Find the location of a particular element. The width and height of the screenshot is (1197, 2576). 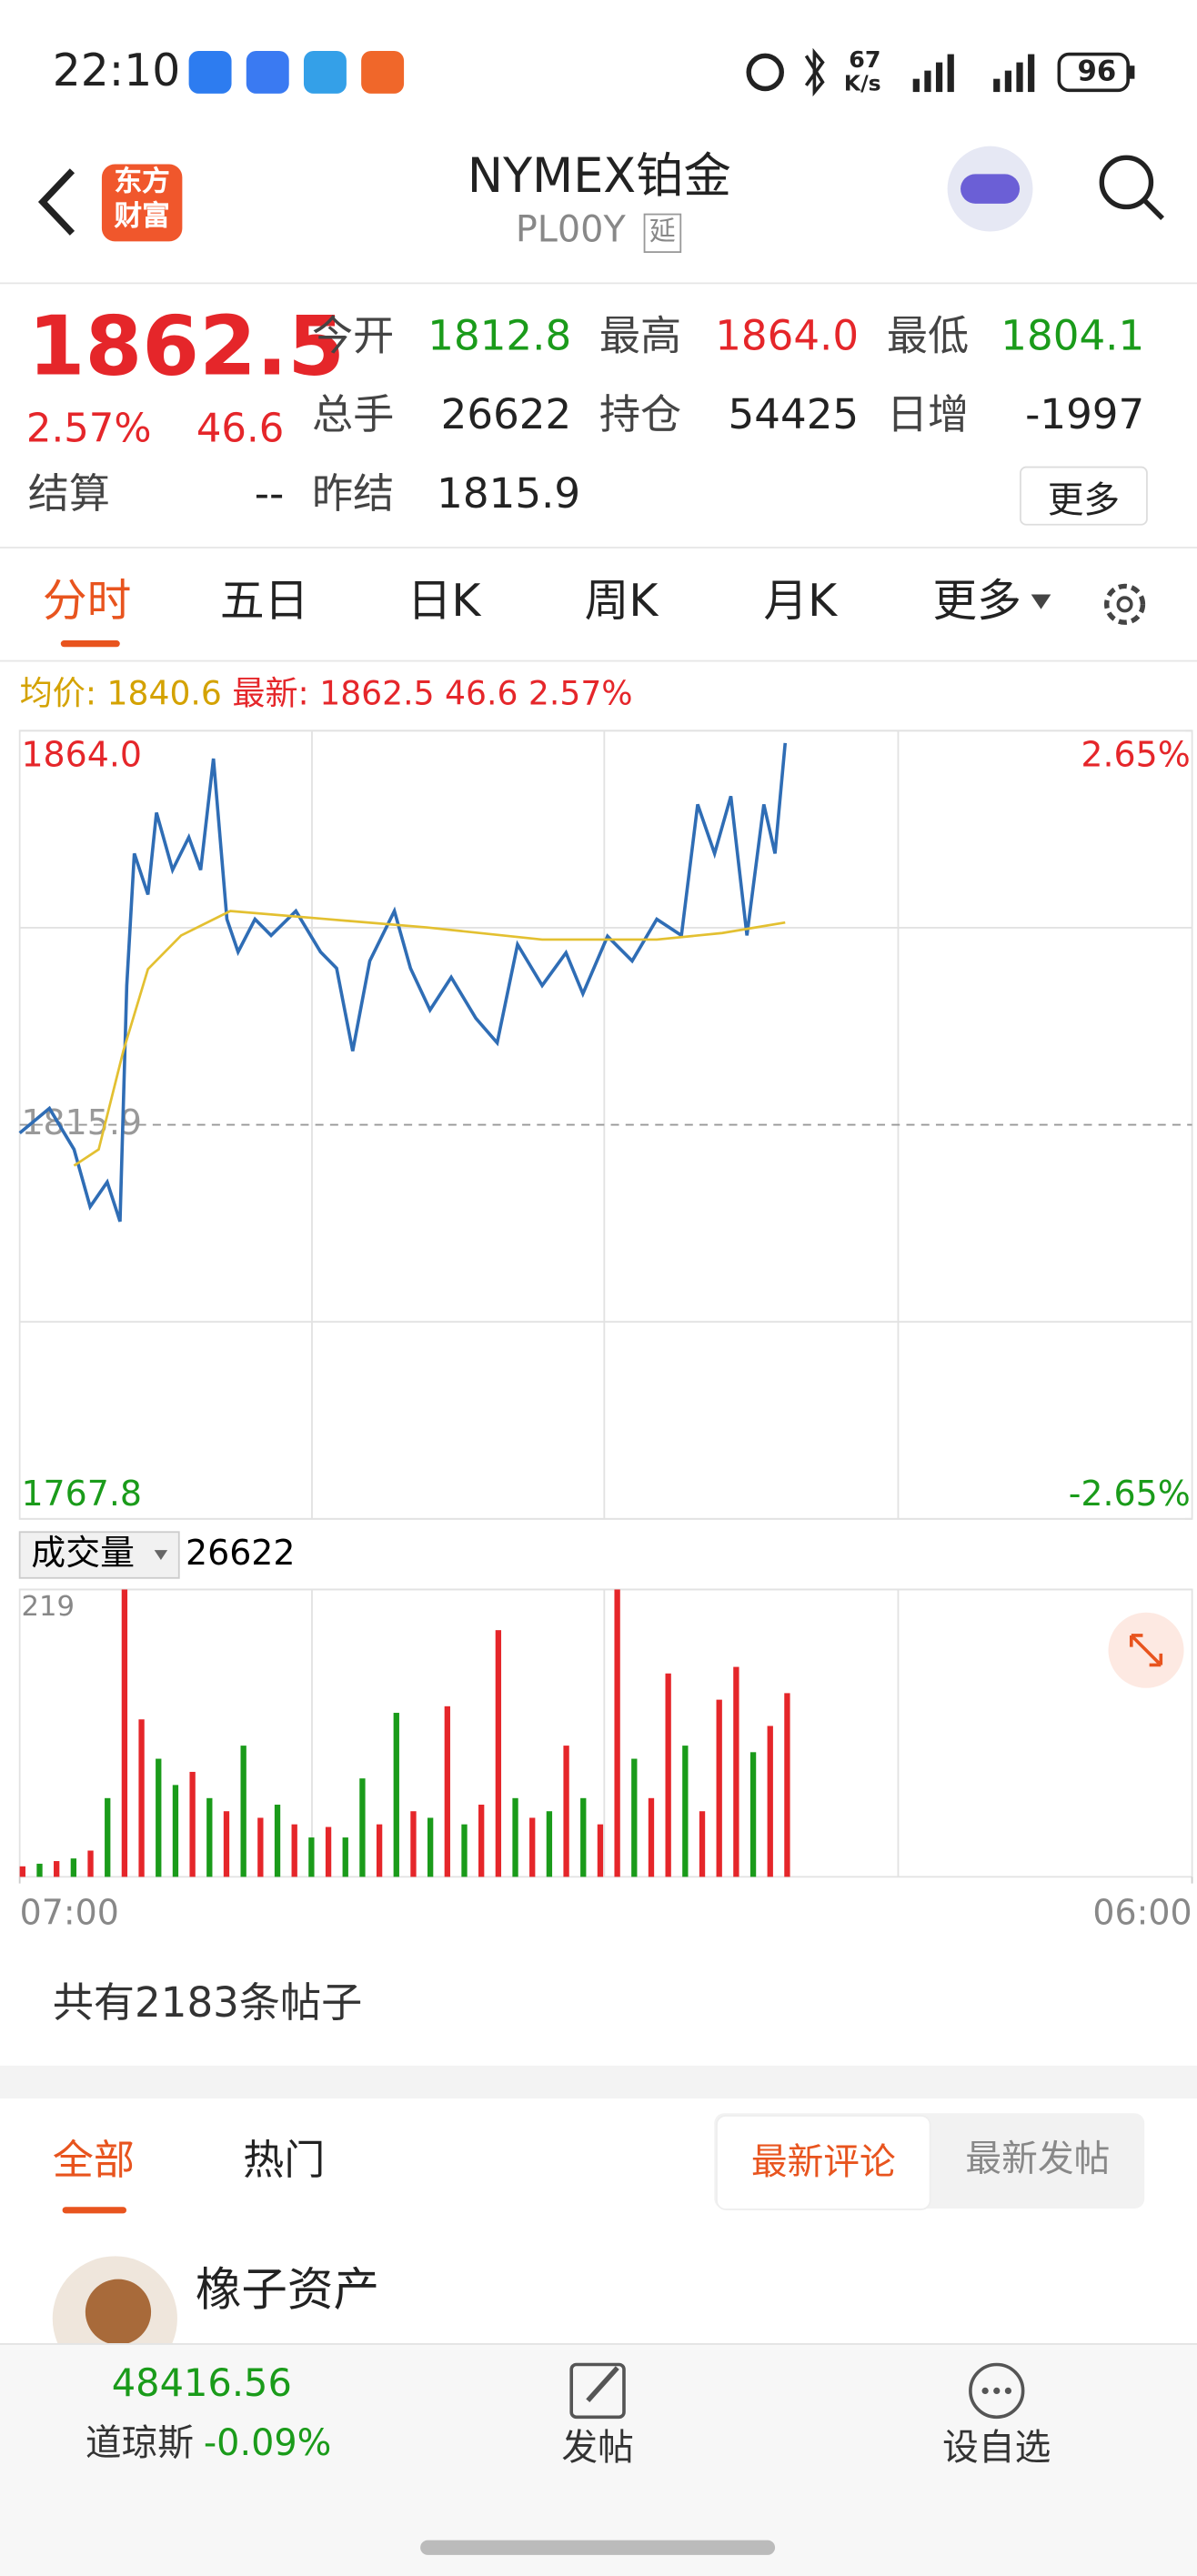

field-value: 1812.8 is located at coordinates (500, 335).